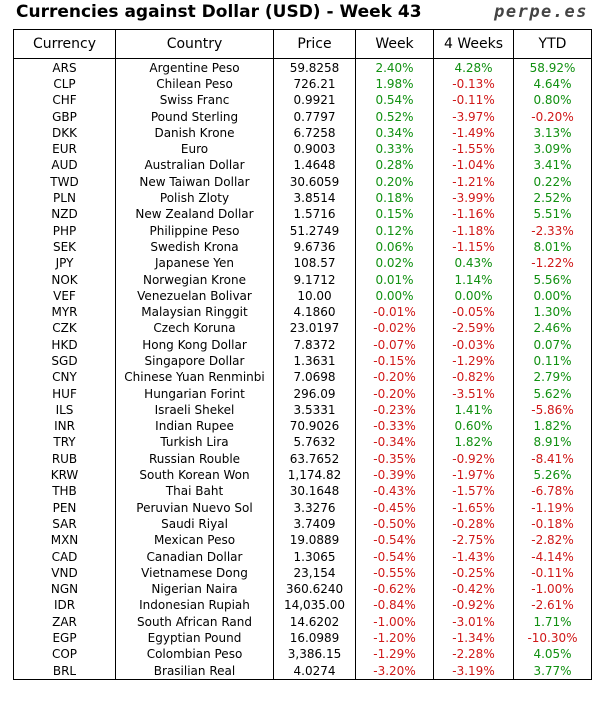 This screenshot has height=716, width=604. What do you see at coordinates (302, 67) in the screenshot?
I see `table-row: ARS Argentine Peso 59.8258 2.40% 4.28% 58.92%` at bounding box center [302, 67].